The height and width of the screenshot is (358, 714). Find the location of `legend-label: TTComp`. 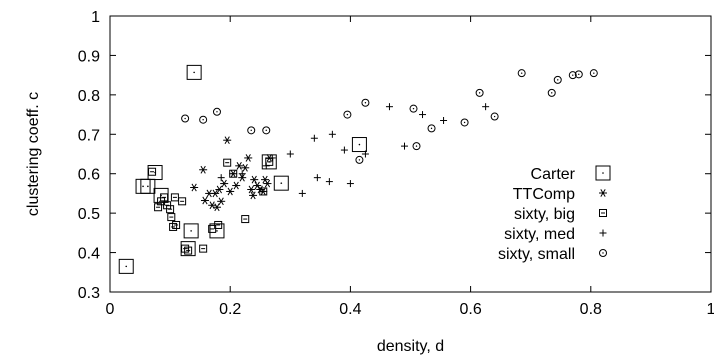

legend-label: TTComp is located at coordinates (544, 194).